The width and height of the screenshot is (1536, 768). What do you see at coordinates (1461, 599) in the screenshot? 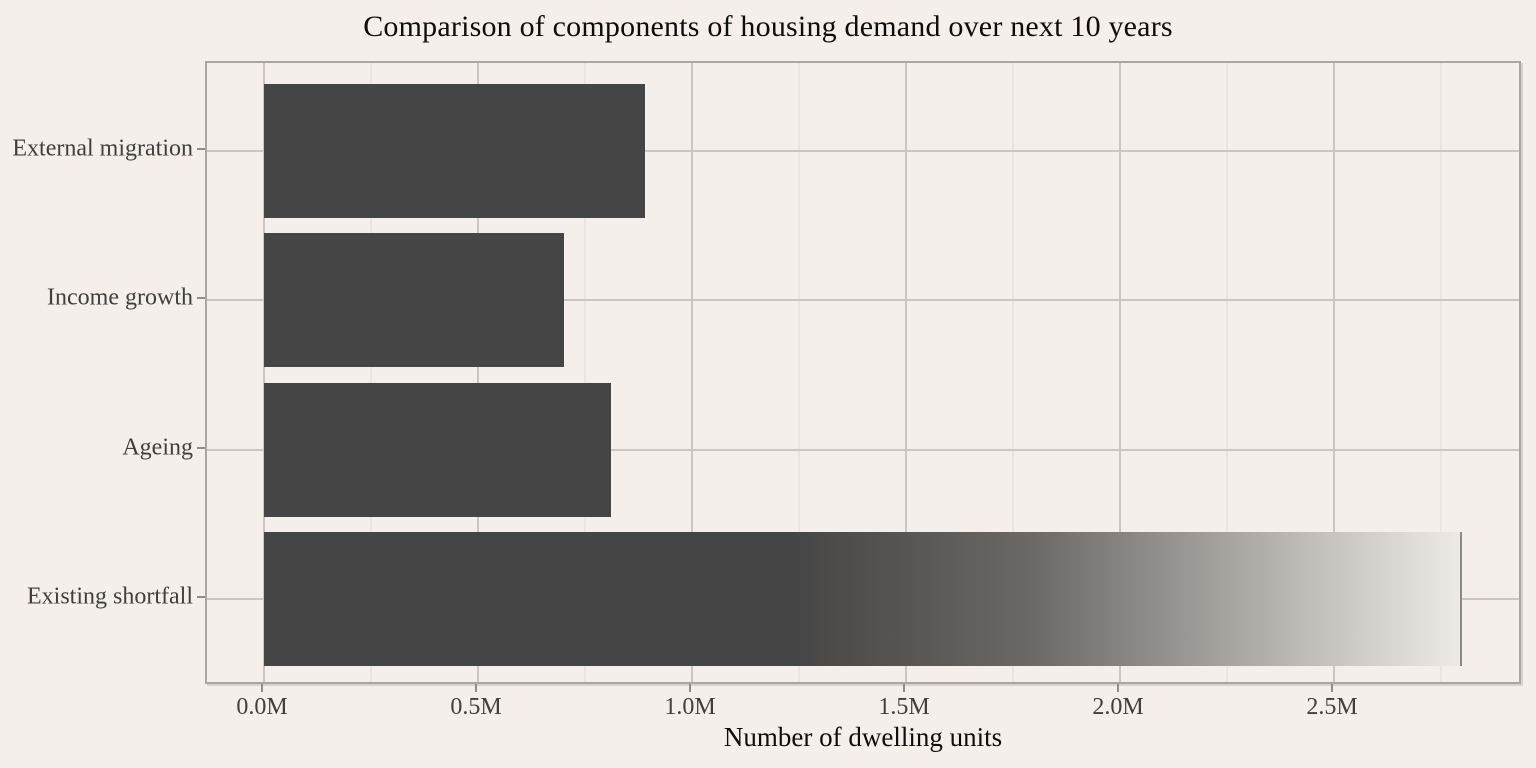
I see `bar-end-line` at bounding box center [1461, 599].